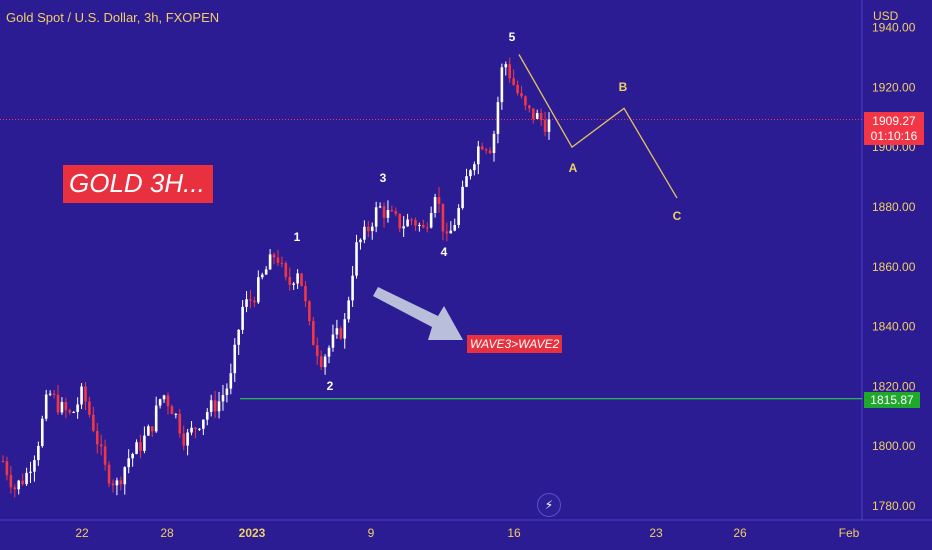 This screenshot has width=932, height=550. Describe the element at coordinates (677, 216) in the screenshot. I see `projection-letter-label: C` at that location.